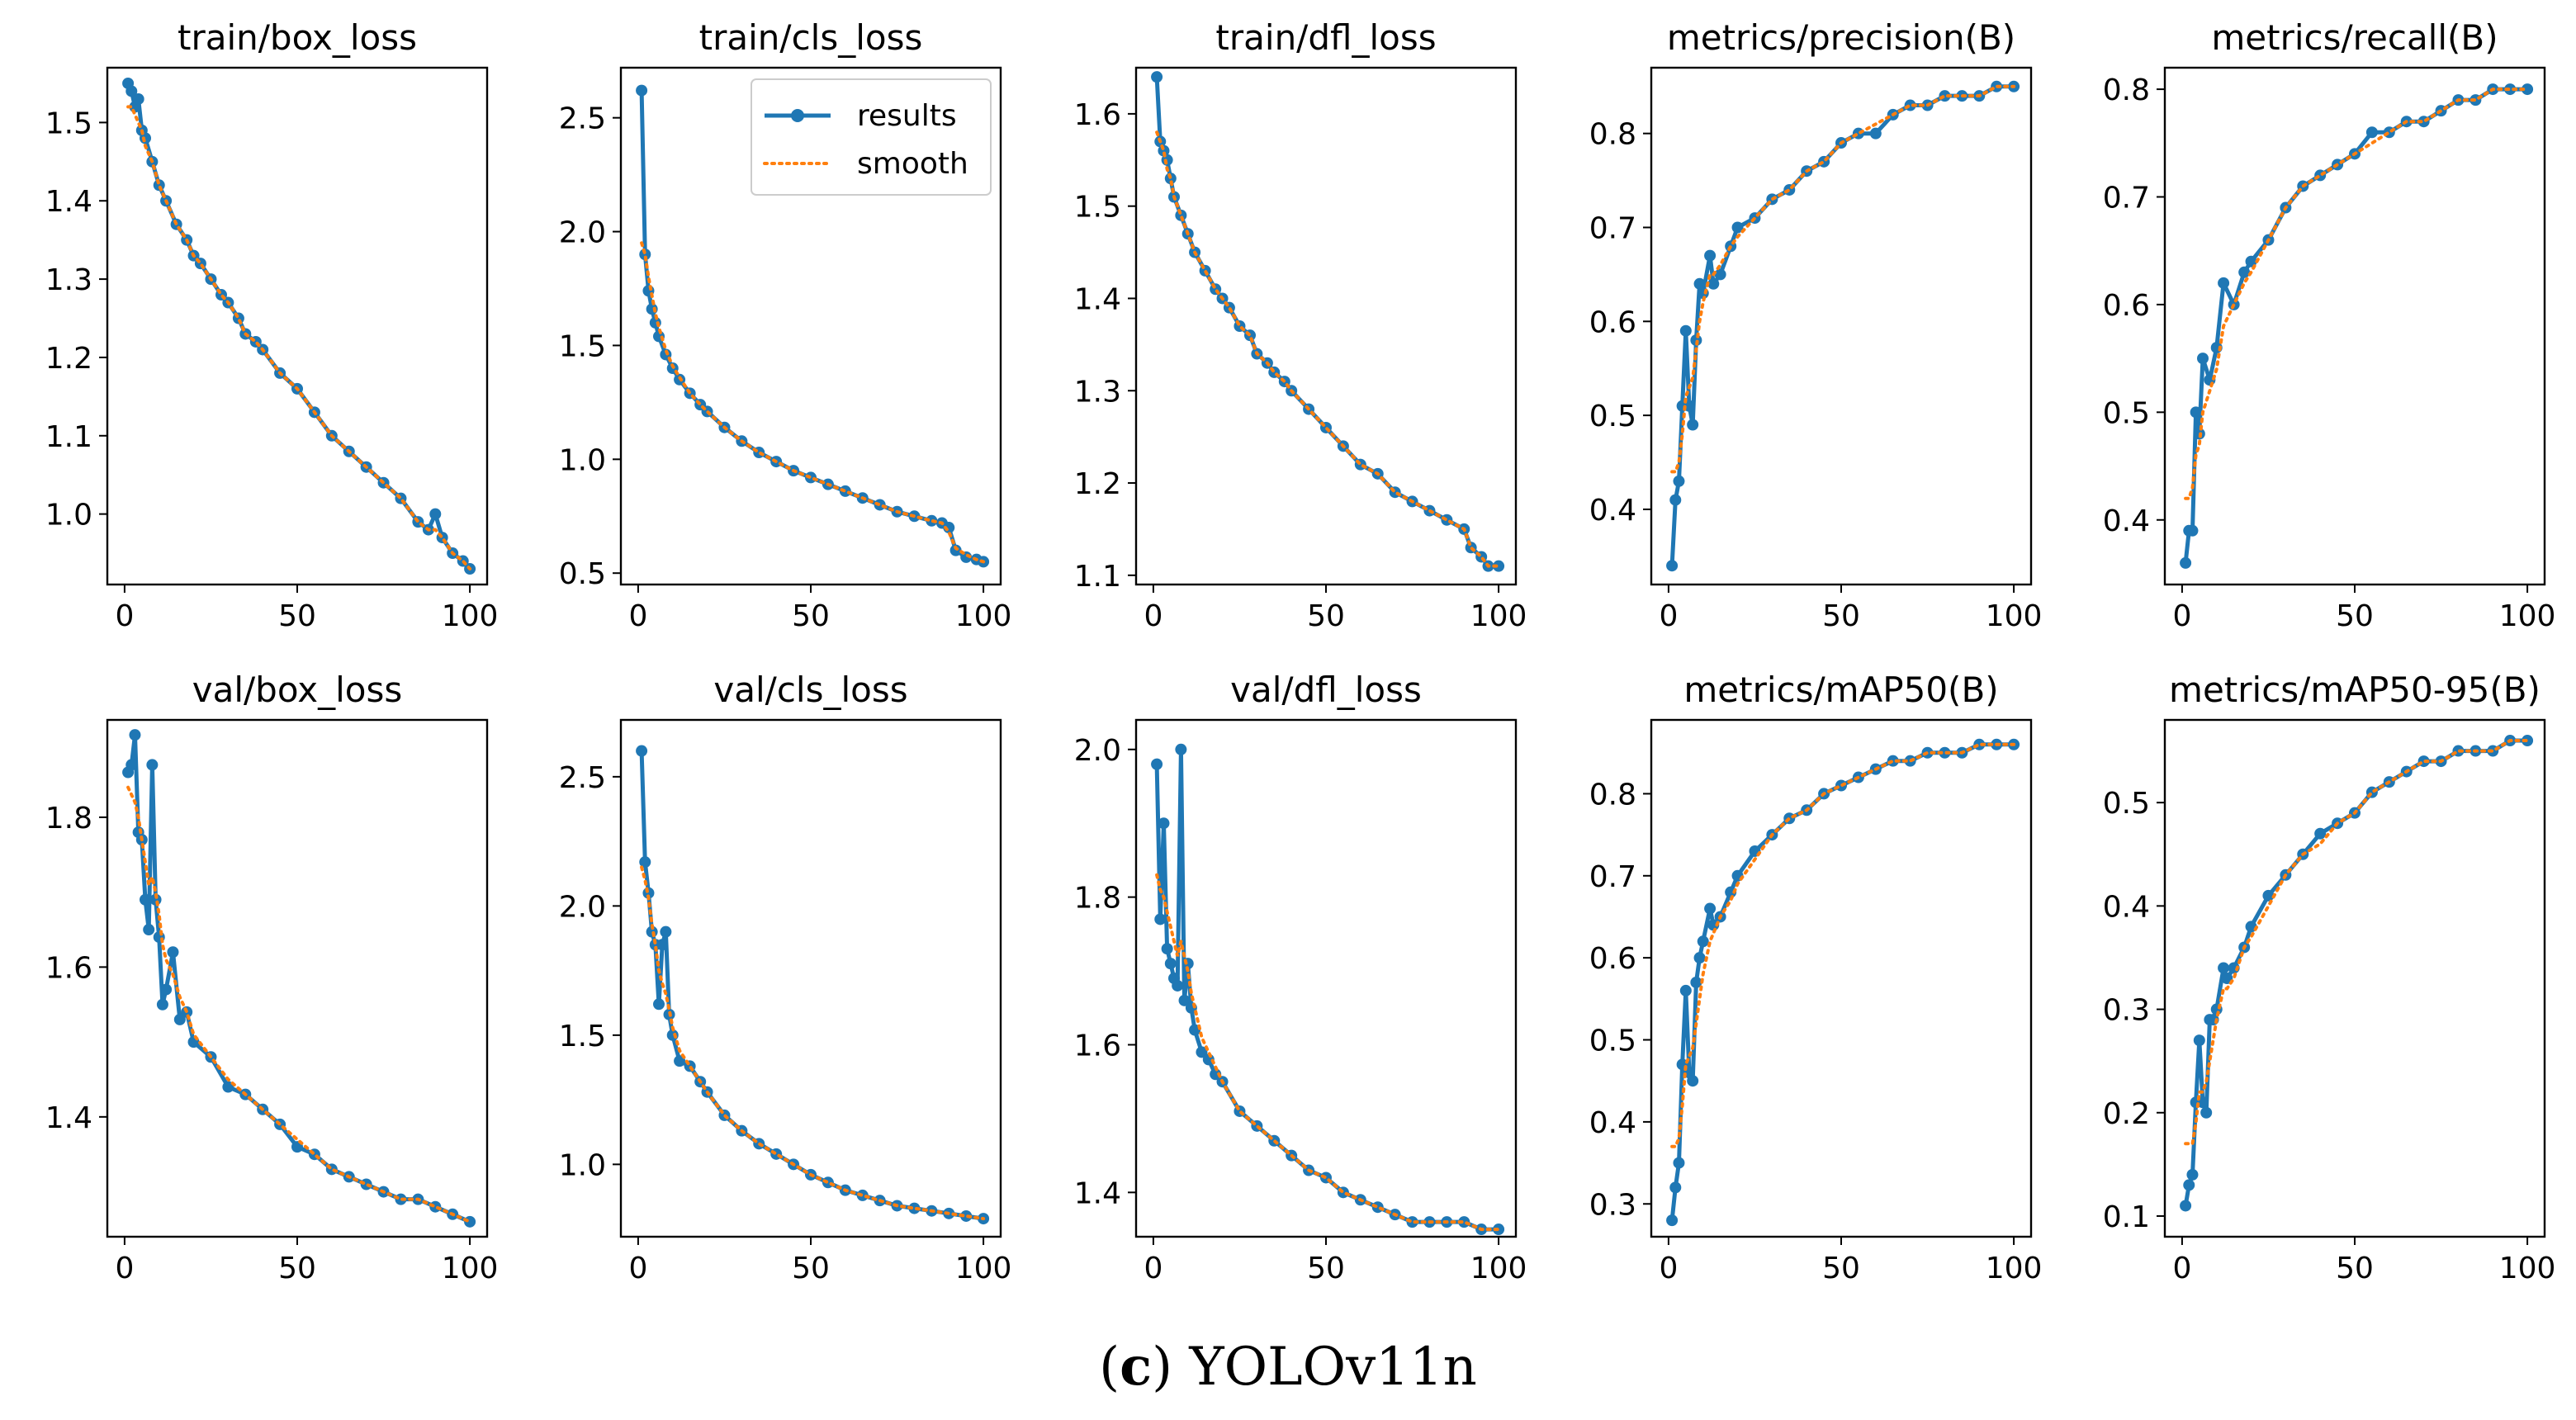 This screenshot has width=2576, height=1420. I want to click on y-tick-label: 1.8, so click(1097, 899).